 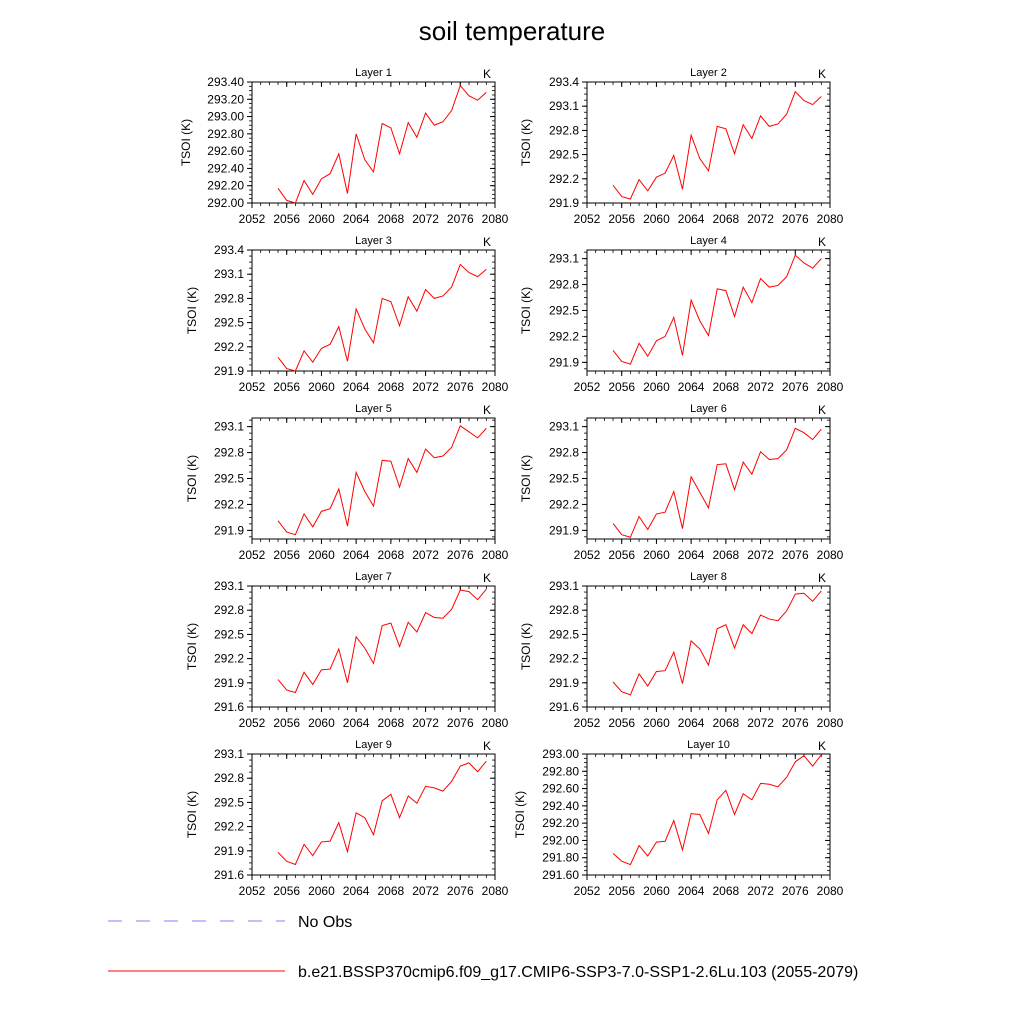 What do you see at coordinates (708, 241) in the screenshot?
I see `panel-title: Layer 4` at bounding box center [708, 241].